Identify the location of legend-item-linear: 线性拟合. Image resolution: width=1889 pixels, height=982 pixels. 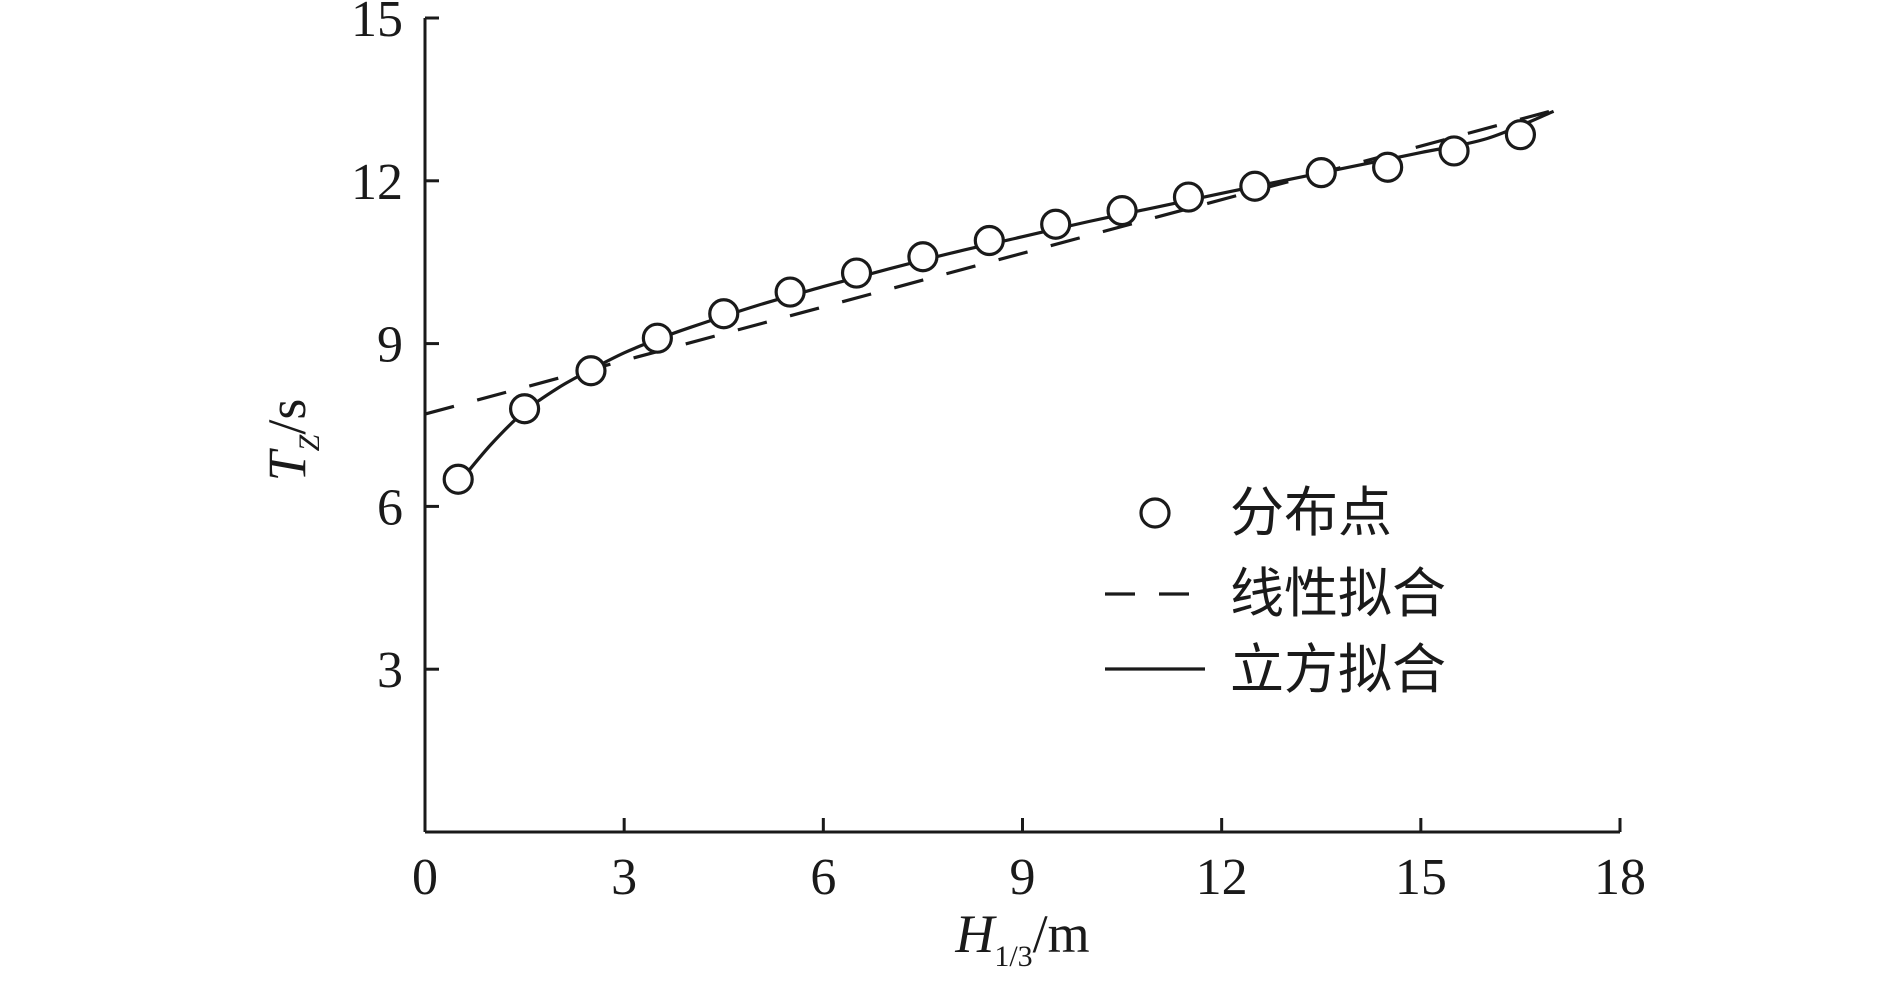
(1275, 593).